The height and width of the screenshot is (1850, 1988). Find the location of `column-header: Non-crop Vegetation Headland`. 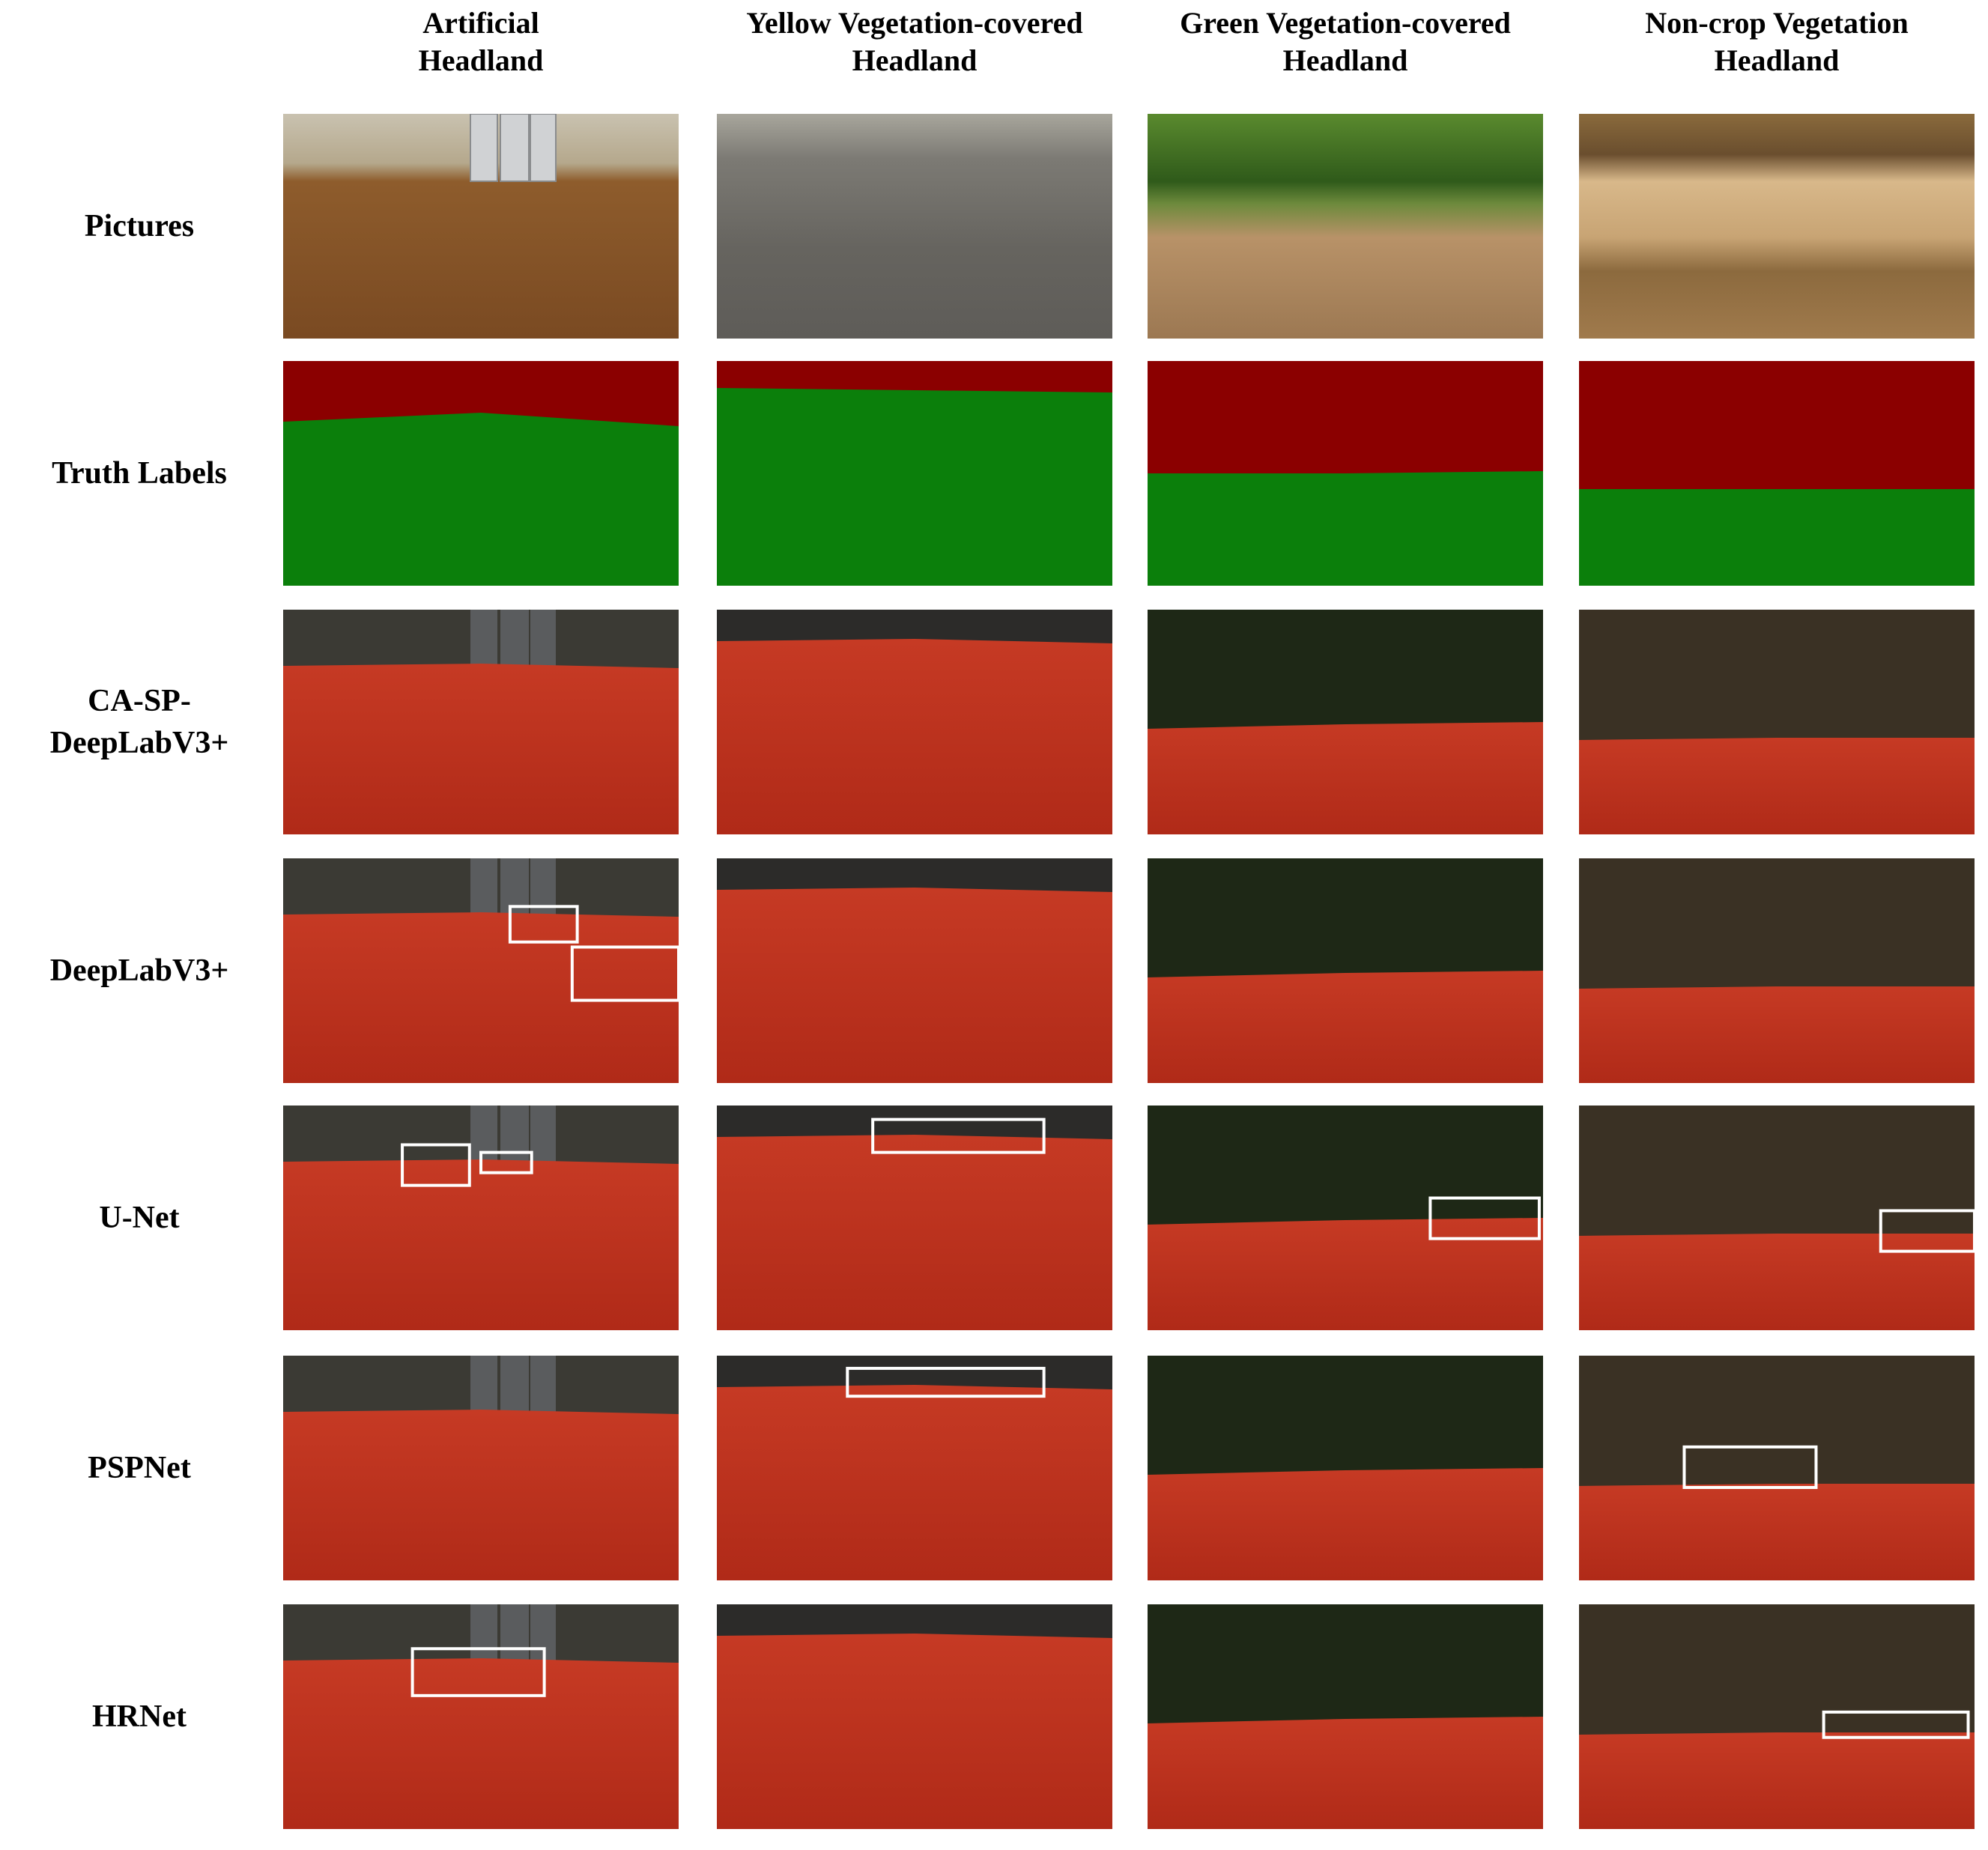

column-header: Non-crop Vegetation Headland is located at coordinates (1774, 41).